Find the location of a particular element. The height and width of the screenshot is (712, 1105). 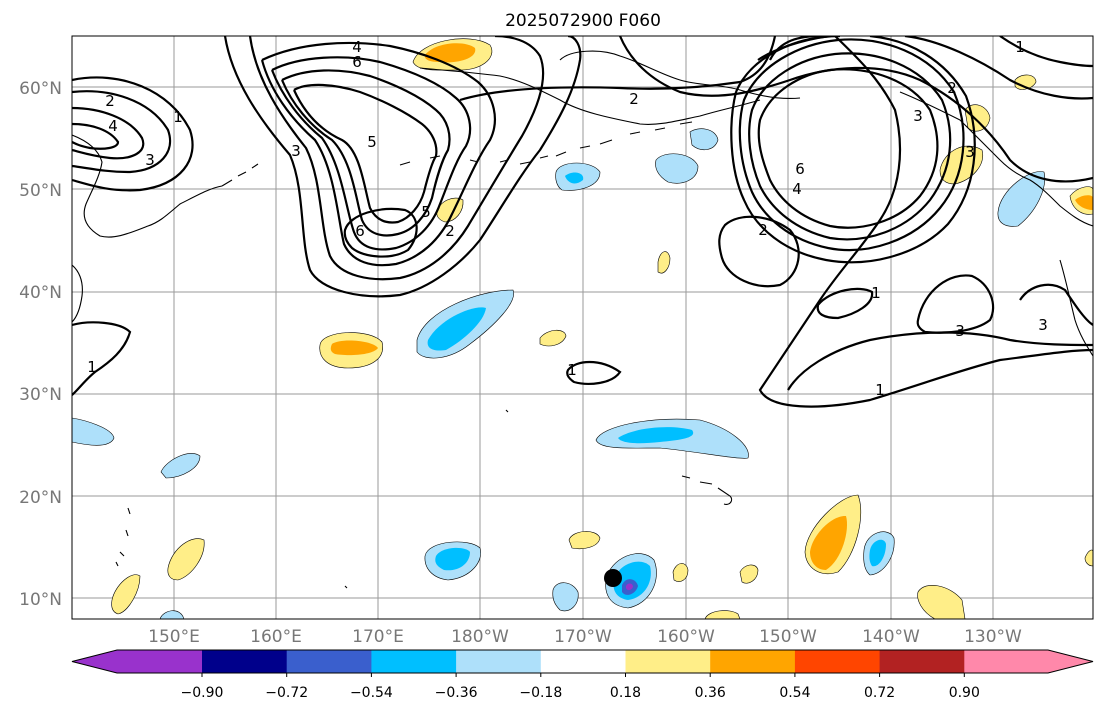

shade-neg-n3 is located at coordinates (704, 139).